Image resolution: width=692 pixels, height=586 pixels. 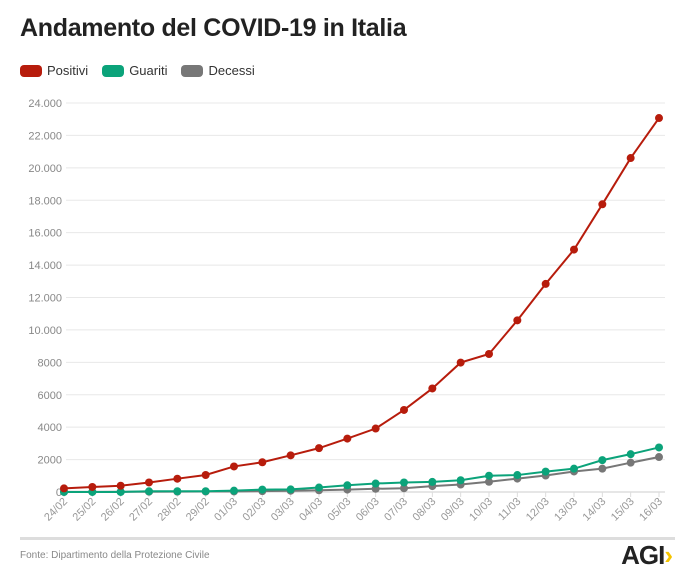 I want to click on y-tick-label: 4000, so click(x=50, y=428).